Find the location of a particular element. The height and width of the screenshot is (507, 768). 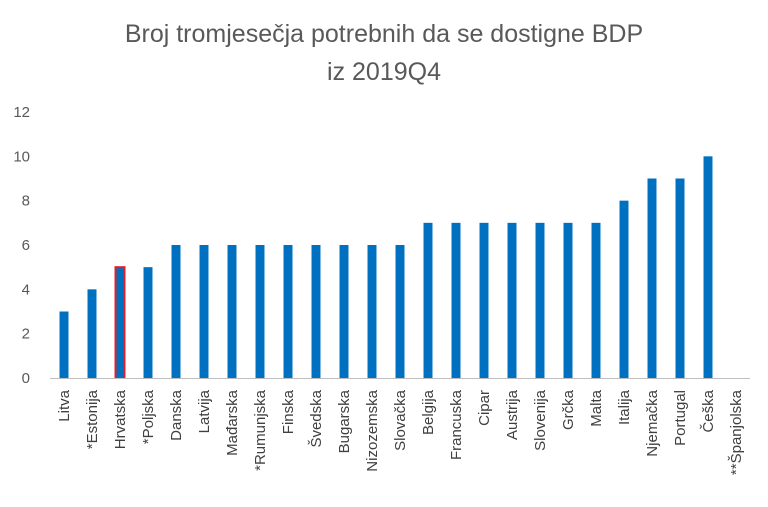

y-tick-label: 0 is located at coordinates (26, 378).